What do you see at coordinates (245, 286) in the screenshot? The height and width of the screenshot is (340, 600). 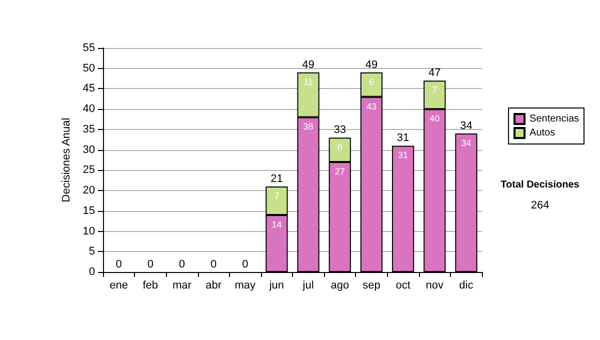 I see `x-tick-label: may` at bounding box center [245, 286].